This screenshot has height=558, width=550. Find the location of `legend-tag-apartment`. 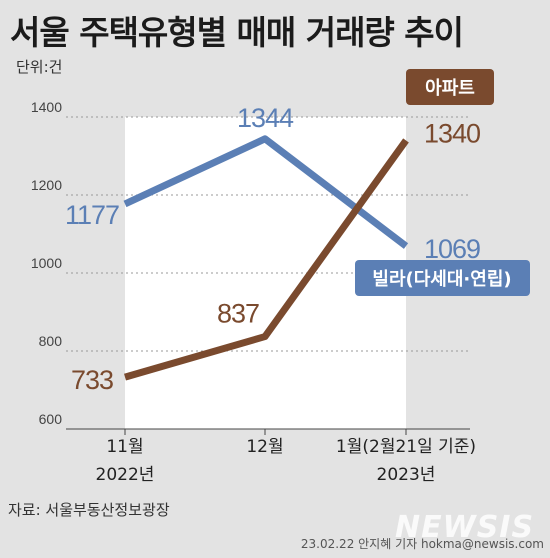

legend-tag-apartment is located at coordinates (450, 87).